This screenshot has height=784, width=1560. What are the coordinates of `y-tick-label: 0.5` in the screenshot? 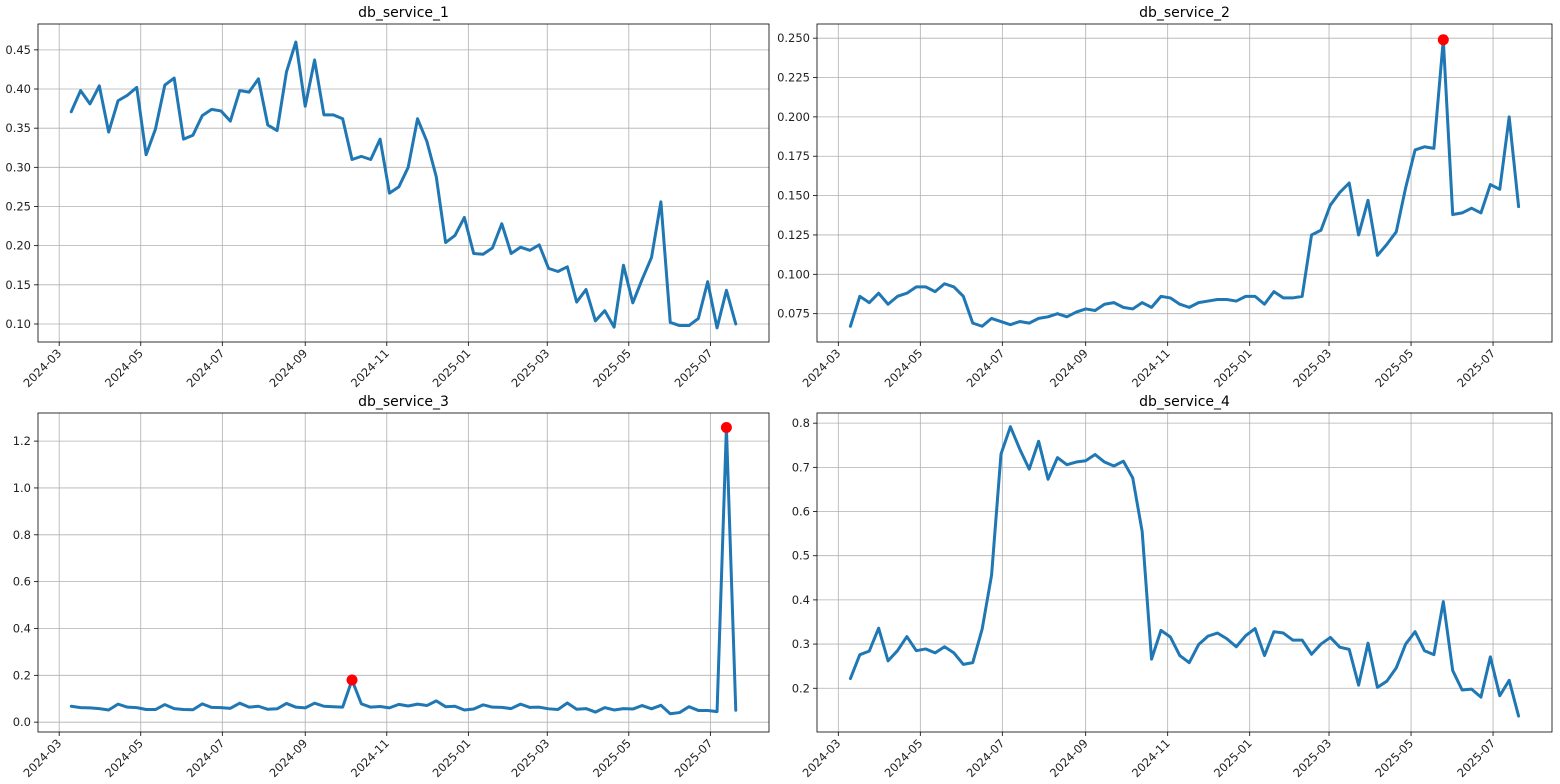 It's located at (801, 556).